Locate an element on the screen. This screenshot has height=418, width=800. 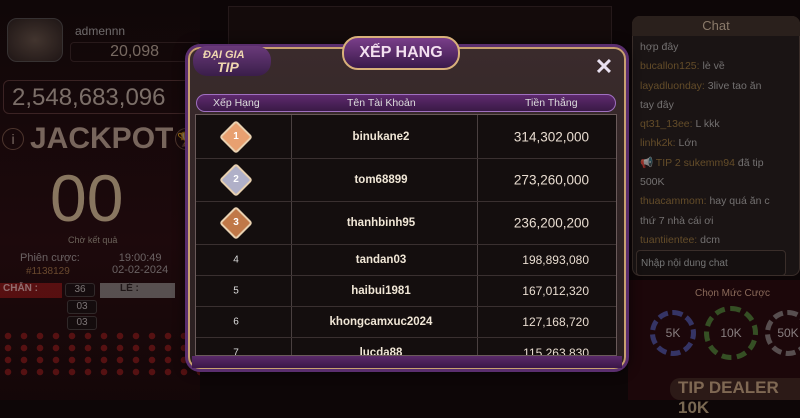
win-amount: 314,302,000 is located at coordinates (551, 136).